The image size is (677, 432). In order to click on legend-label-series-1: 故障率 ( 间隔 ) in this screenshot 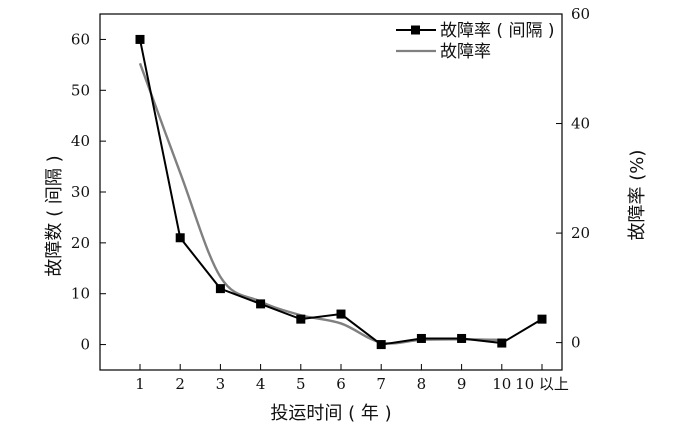, I will do `click(497, 31)`.